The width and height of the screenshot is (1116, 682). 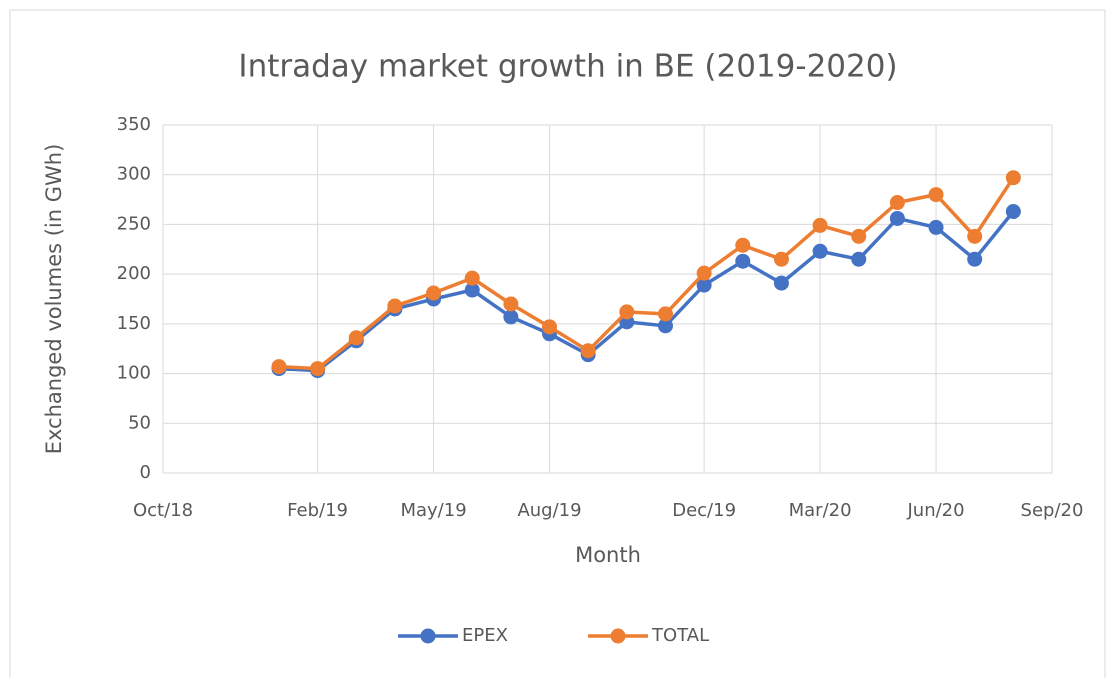 I want to click on x-tick-label: Jun/20, so click(x=935, y=510).